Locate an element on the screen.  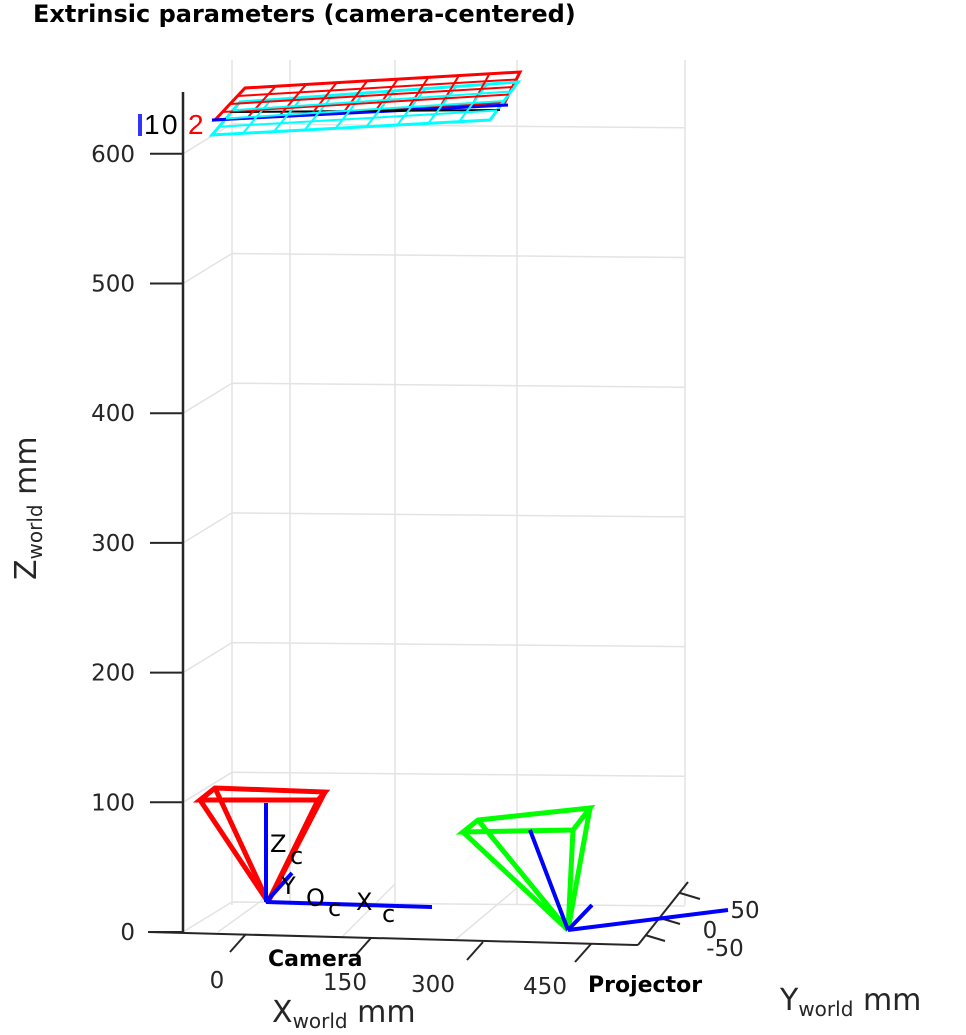
z-tick-label: 100 is located at coordinates (113, 803).